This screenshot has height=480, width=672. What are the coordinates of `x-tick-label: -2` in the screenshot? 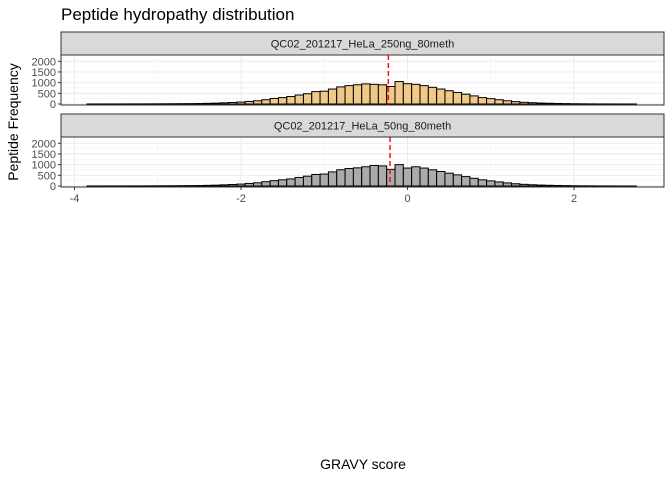 It's located at (241, 199).